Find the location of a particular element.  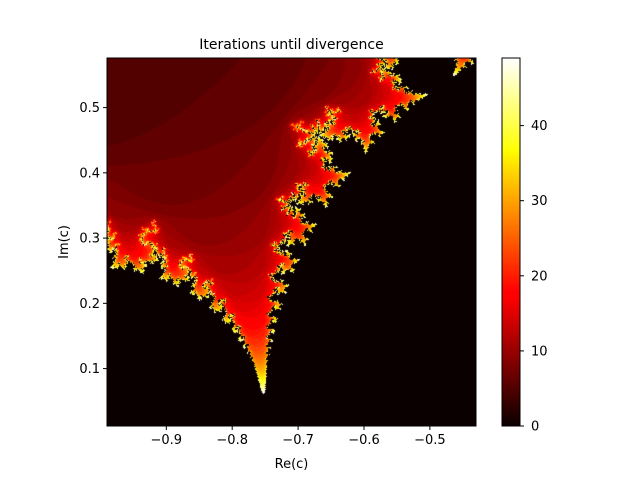

x-tick-label: −0.8 is located at coordinates (232, 440).